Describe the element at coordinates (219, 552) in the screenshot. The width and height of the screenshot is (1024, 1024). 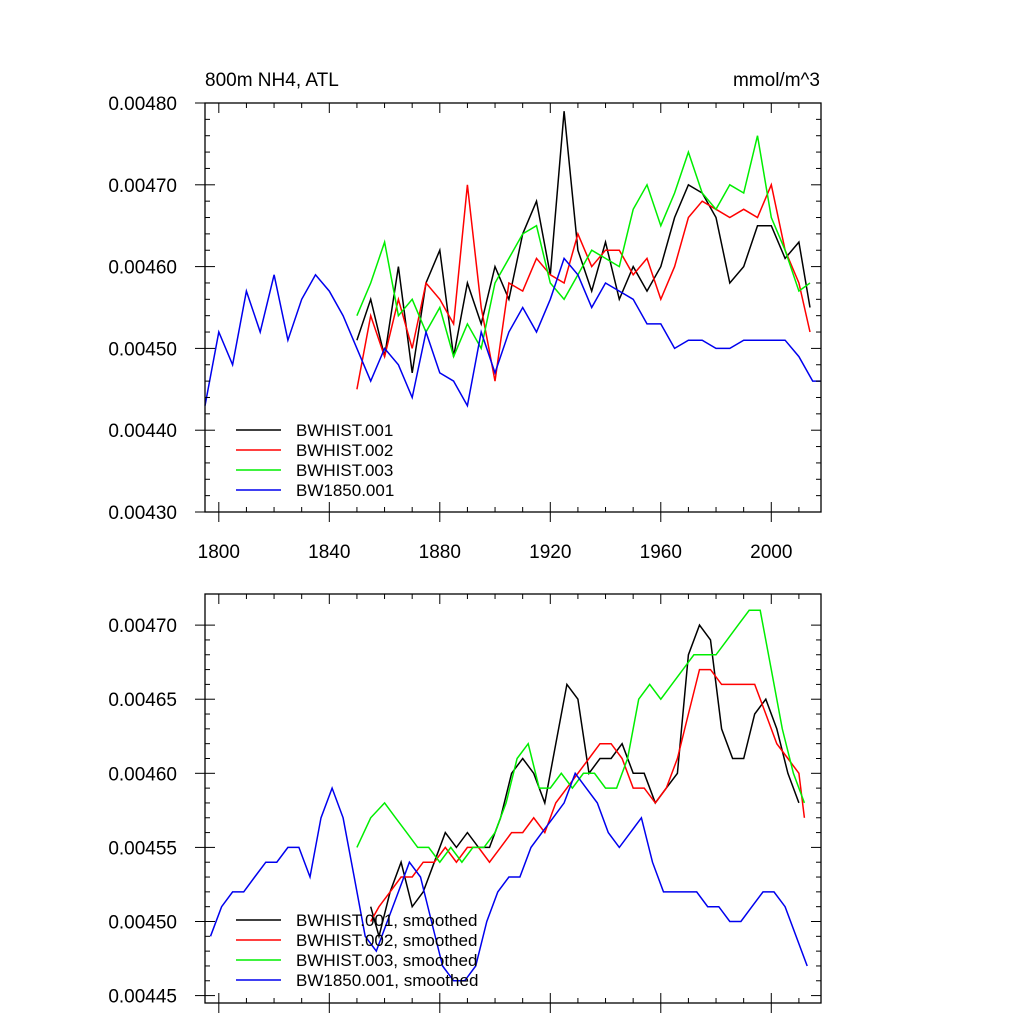
I see `x-tick-label: 1800` at that location.